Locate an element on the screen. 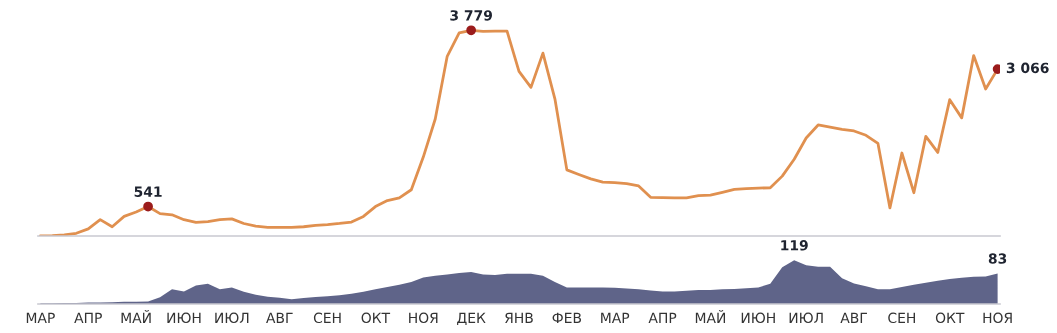  data-label: 119 is located at coordinates (794, 245).